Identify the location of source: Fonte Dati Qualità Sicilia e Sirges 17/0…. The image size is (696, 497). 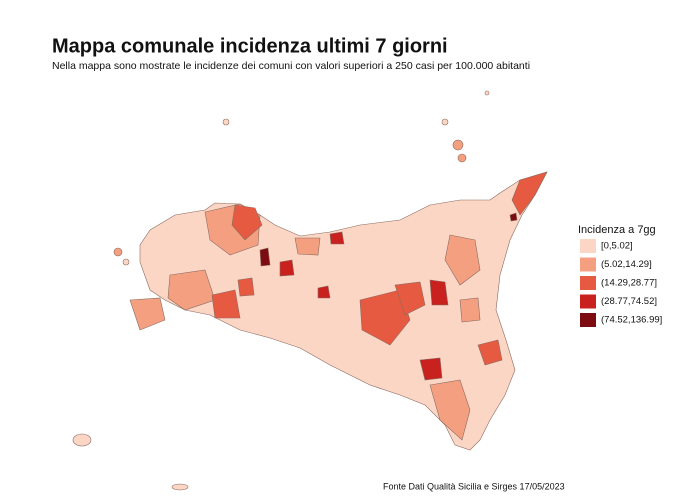
(474, 486).